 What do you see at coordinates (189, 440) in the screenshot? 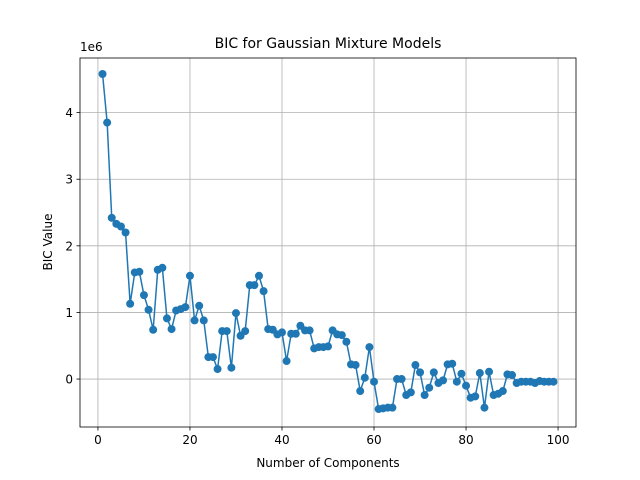
I see `x-tick-label: 20` at bounding box center [189, 440].